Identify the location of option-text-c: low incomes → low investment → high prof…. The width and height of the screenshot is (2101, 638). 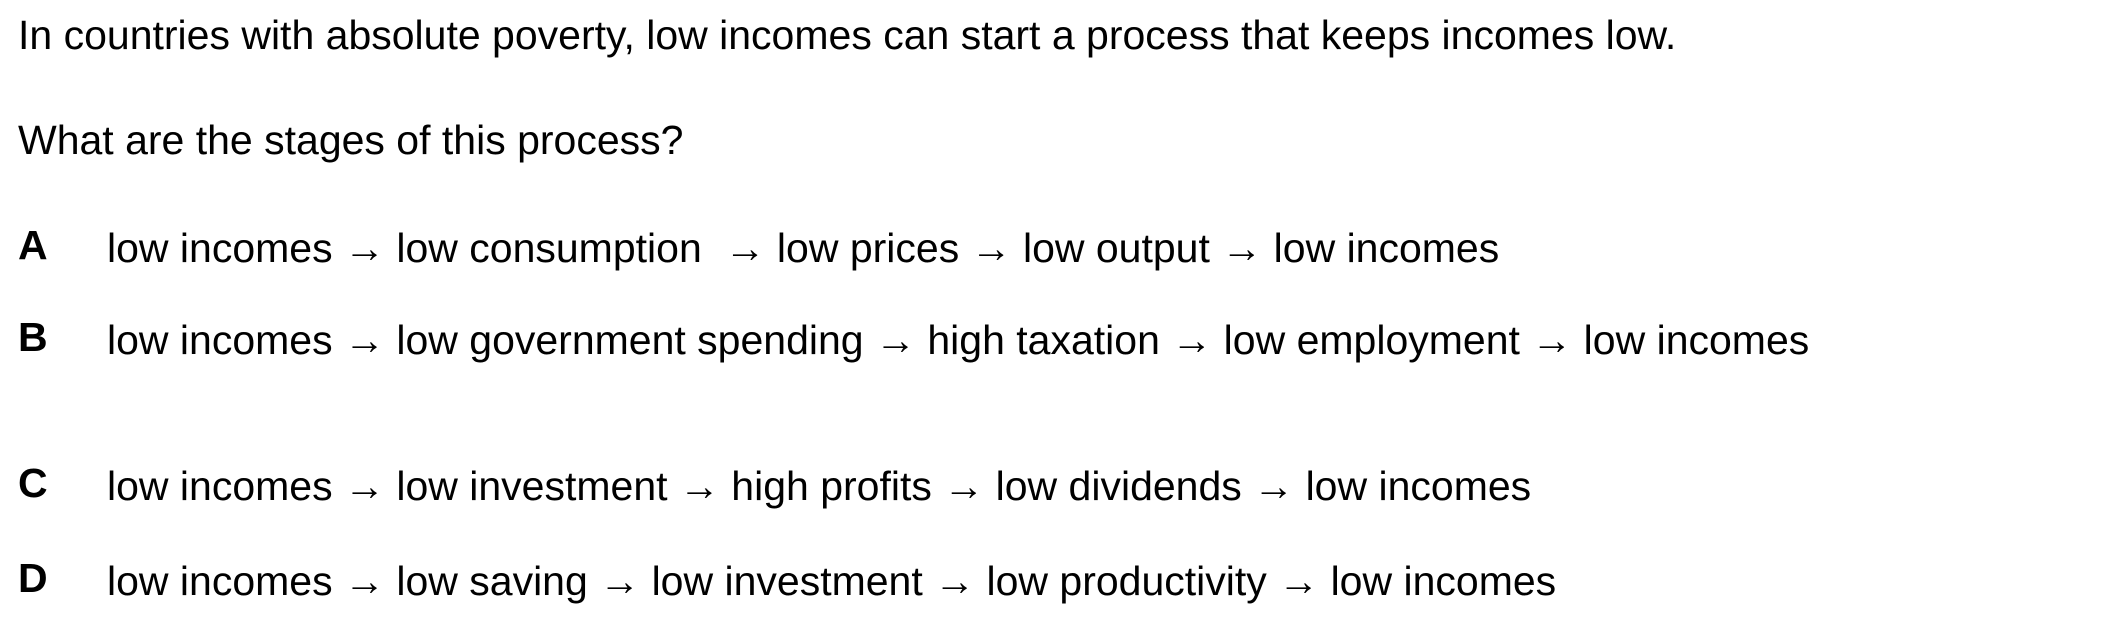
(819, 486).